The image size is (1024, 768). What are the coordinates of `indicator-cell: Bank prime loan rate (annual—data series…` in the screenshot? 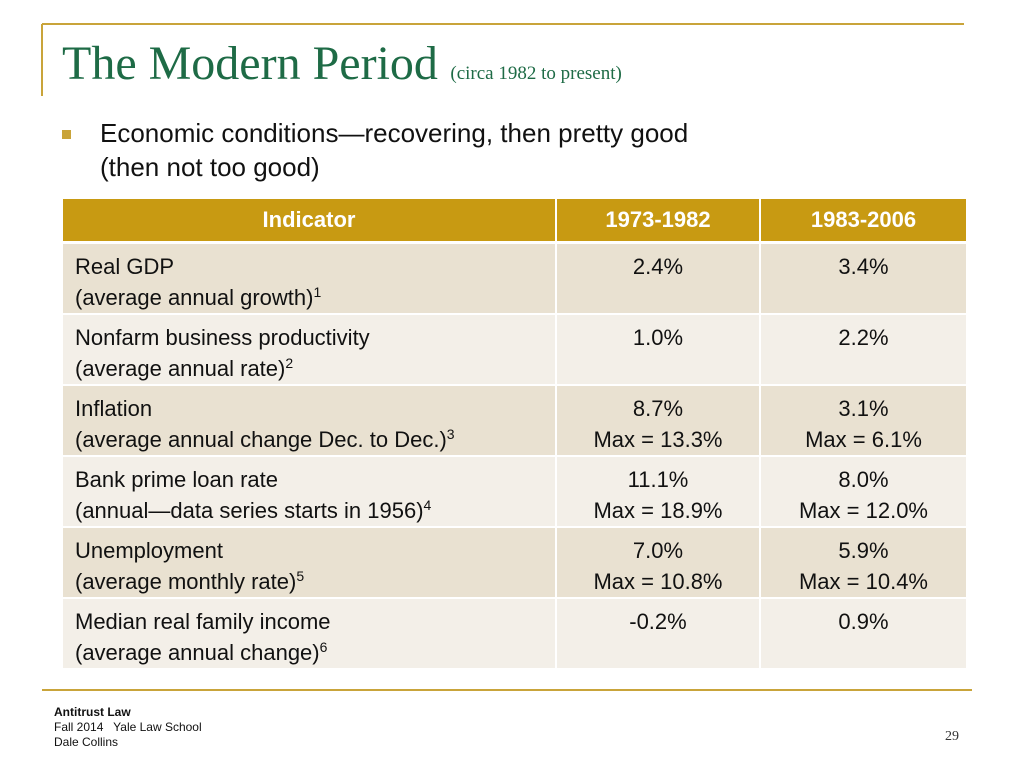 It's located at (310, 492).